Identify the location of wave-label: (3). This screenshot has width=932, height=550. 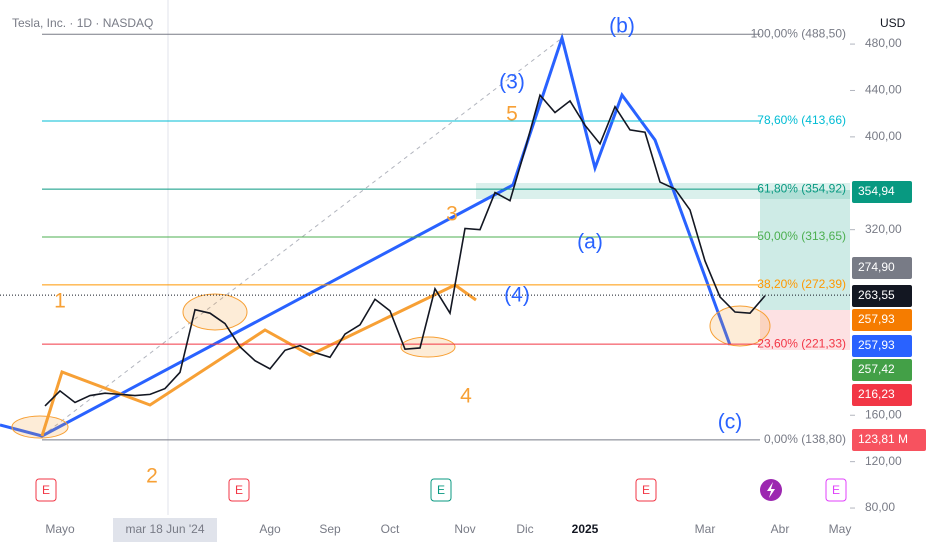
(512, 82).